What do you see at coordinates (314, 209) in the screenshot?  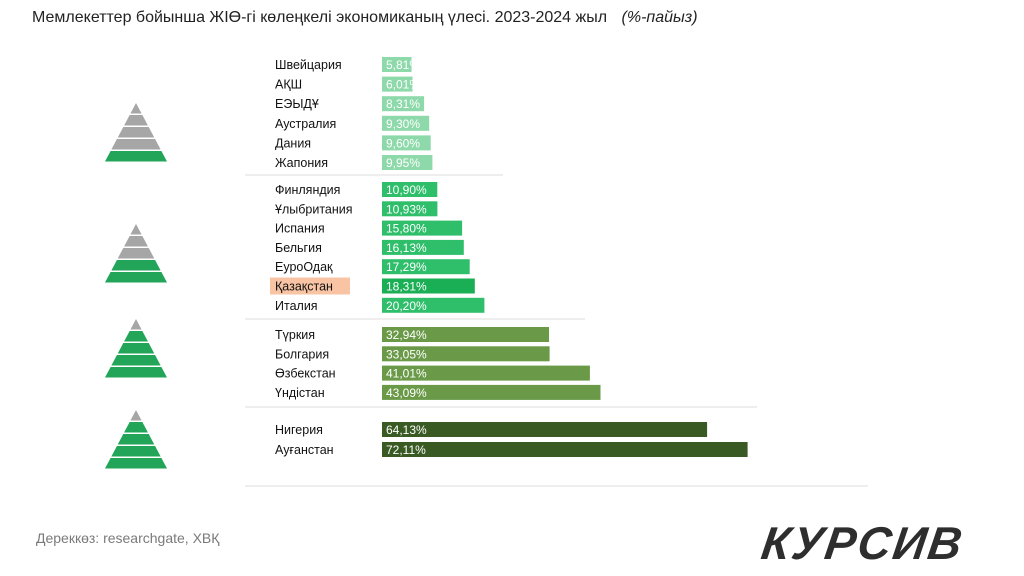 I see `category-label: Ұлыбритания` at bounding box center [314, 209].